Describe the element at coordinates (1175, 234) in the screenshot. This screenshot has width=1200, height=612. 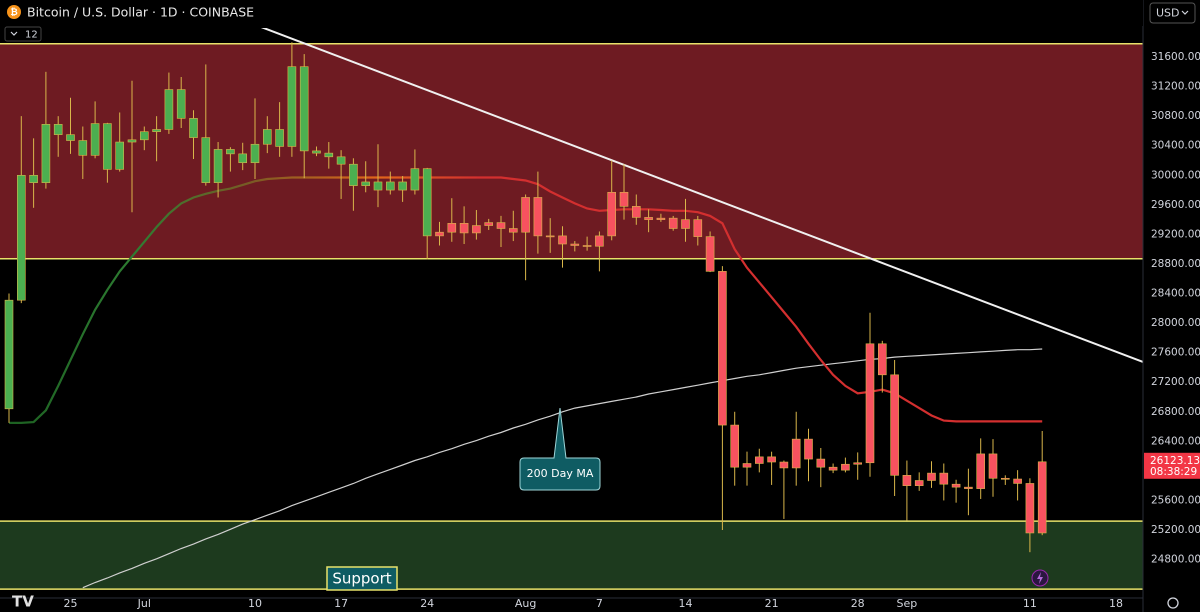
I see `y-tick-label: 29200.00` at that location.